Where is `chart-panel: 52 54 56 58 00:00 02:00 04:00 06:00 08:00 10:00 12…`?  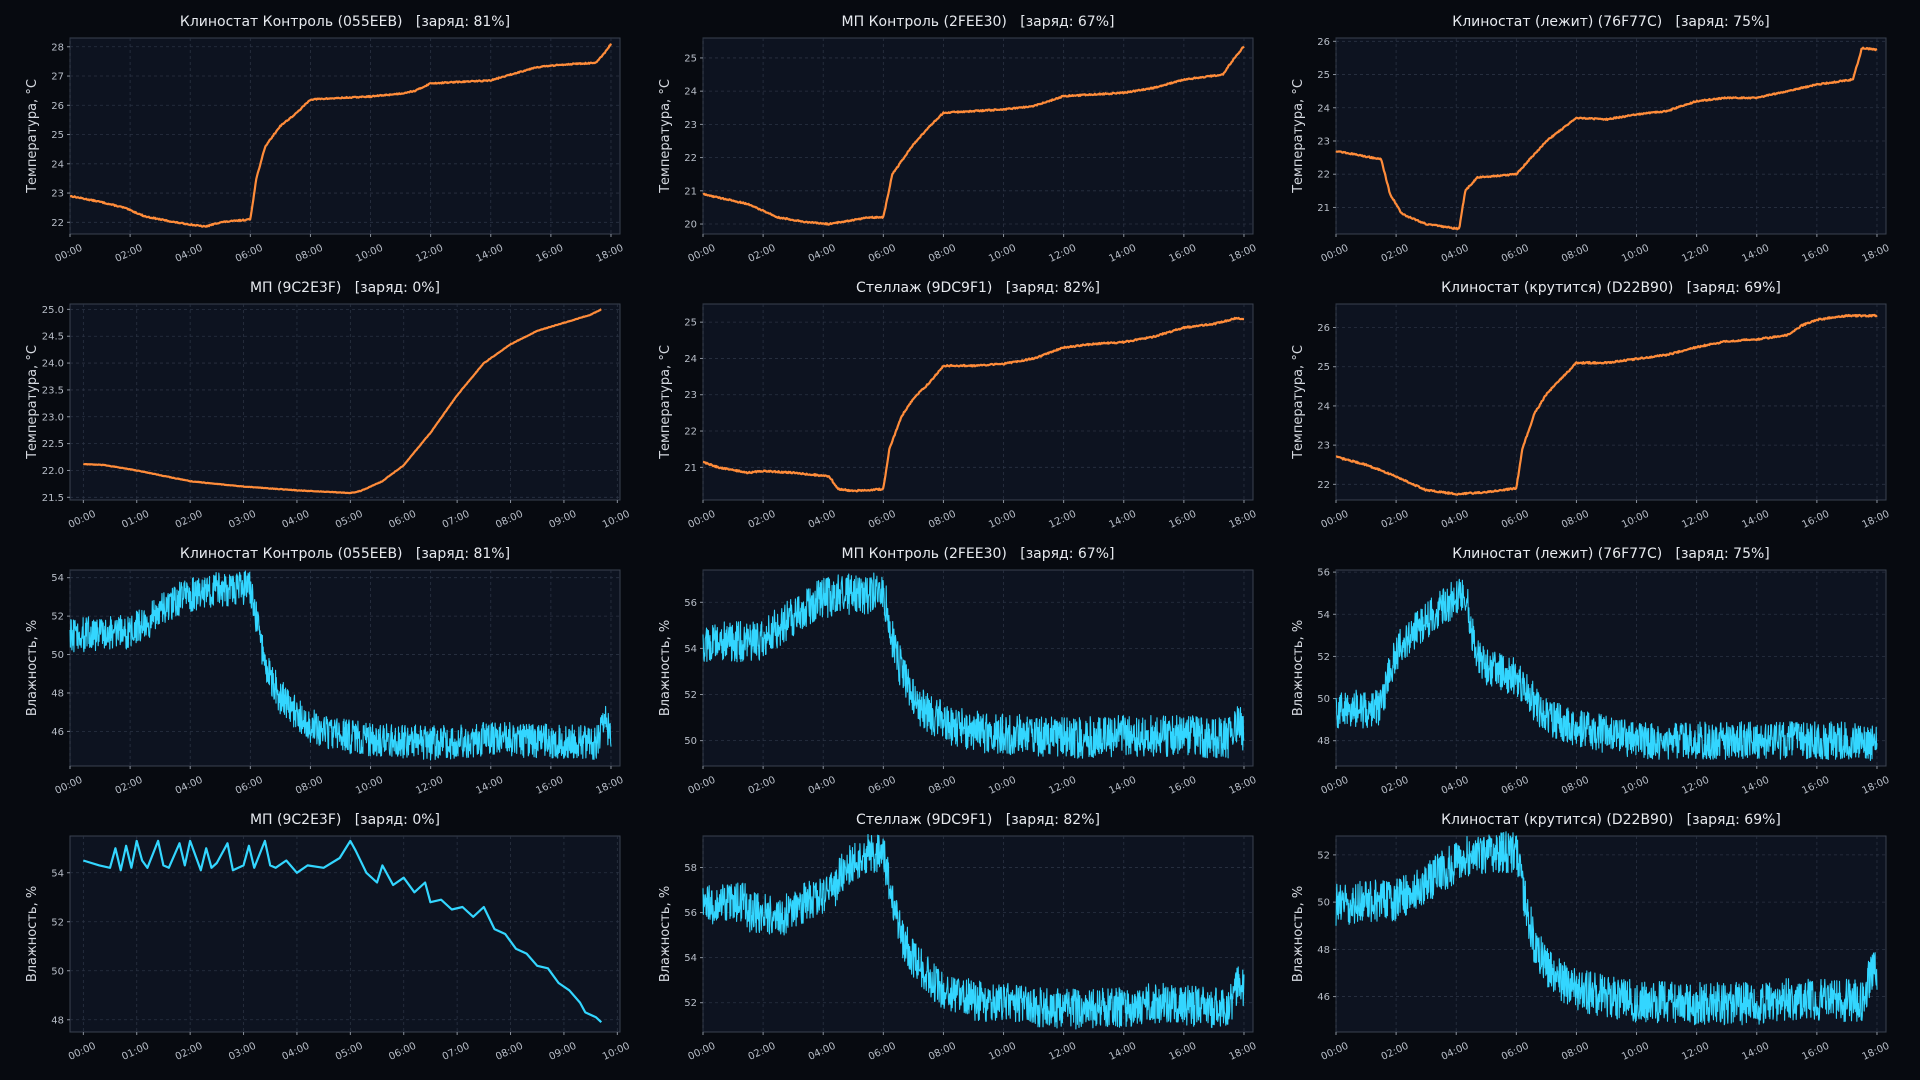
chart-panel: 52 54 56 58 00:00 02:00 04:00 06:00 08:00 10:00 12… is located at coordinates (949, 931).